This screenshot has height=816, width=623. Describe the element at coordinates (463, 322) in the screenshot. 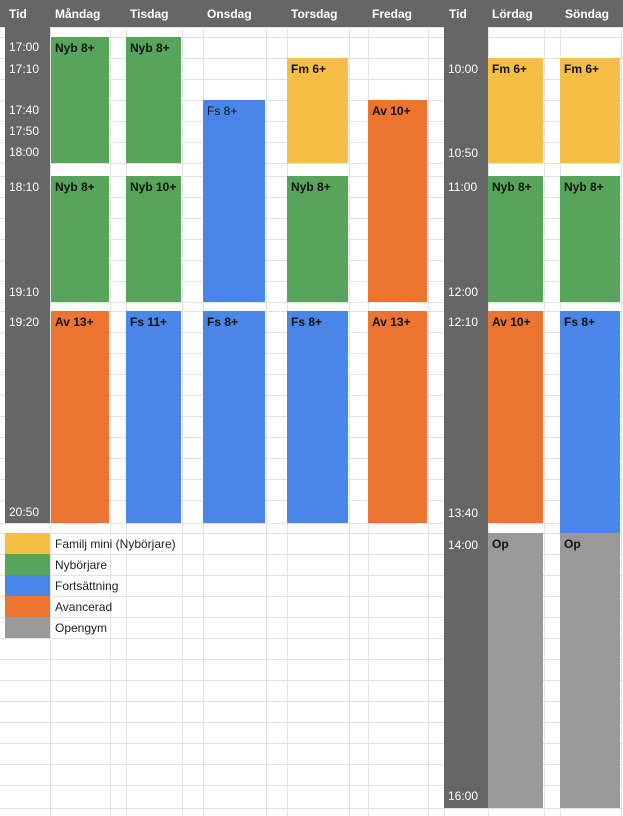

I see `time-label: 12:10` at that location.